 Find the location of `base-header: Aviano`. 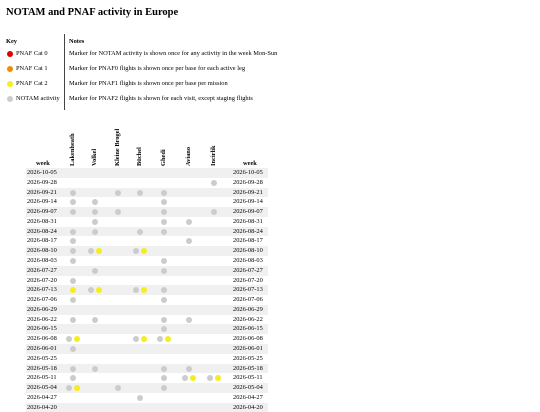

base-header: Aviano is located at coordinates (188, 156).